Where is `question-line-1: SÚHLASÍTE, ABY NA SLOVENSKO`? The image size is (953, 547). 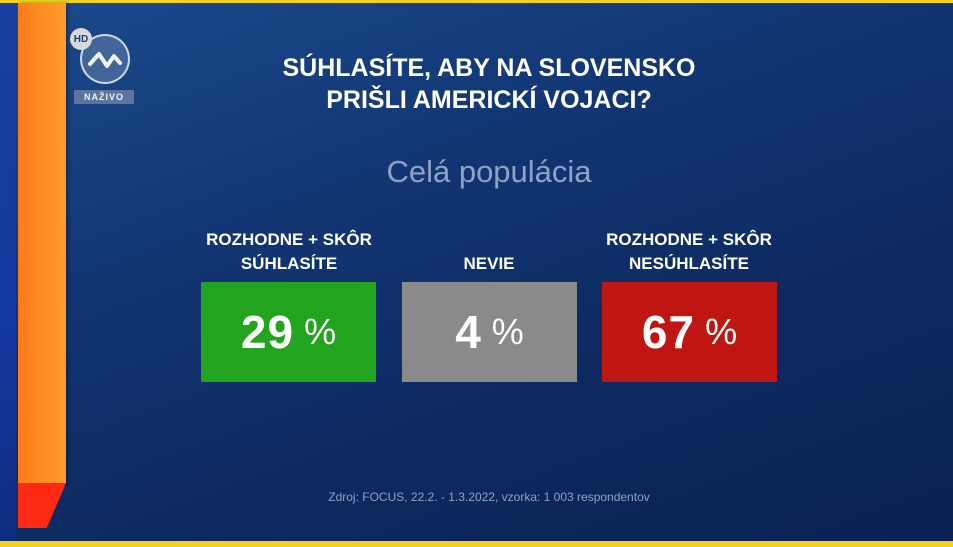
question-line-1: SÚHLASÍTE, ABY NA SLOVENSKO is located at coordinates (489, 68).